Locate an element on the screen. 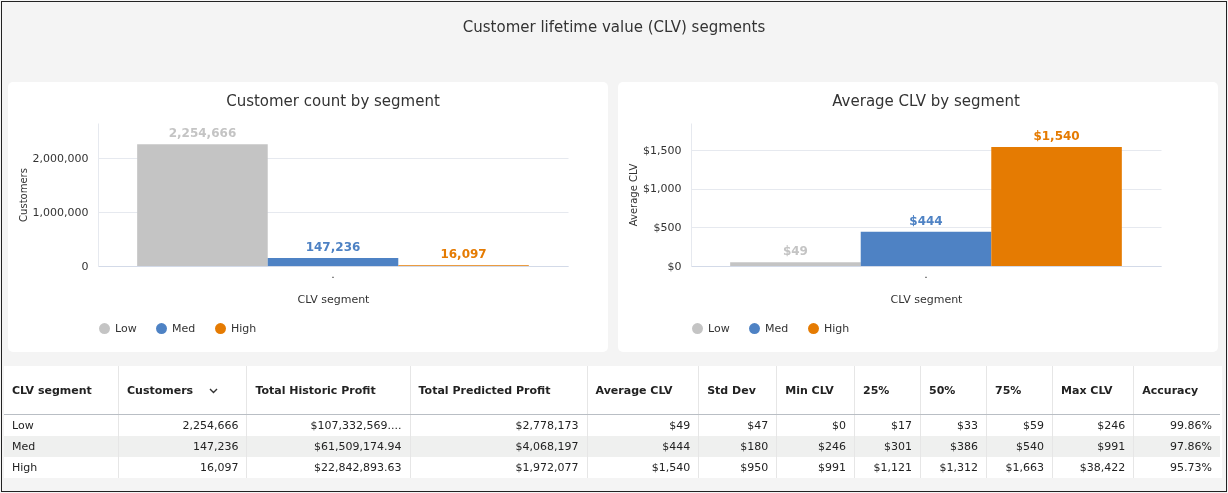  text: $38,422 is located at coordinates (1102, 467).